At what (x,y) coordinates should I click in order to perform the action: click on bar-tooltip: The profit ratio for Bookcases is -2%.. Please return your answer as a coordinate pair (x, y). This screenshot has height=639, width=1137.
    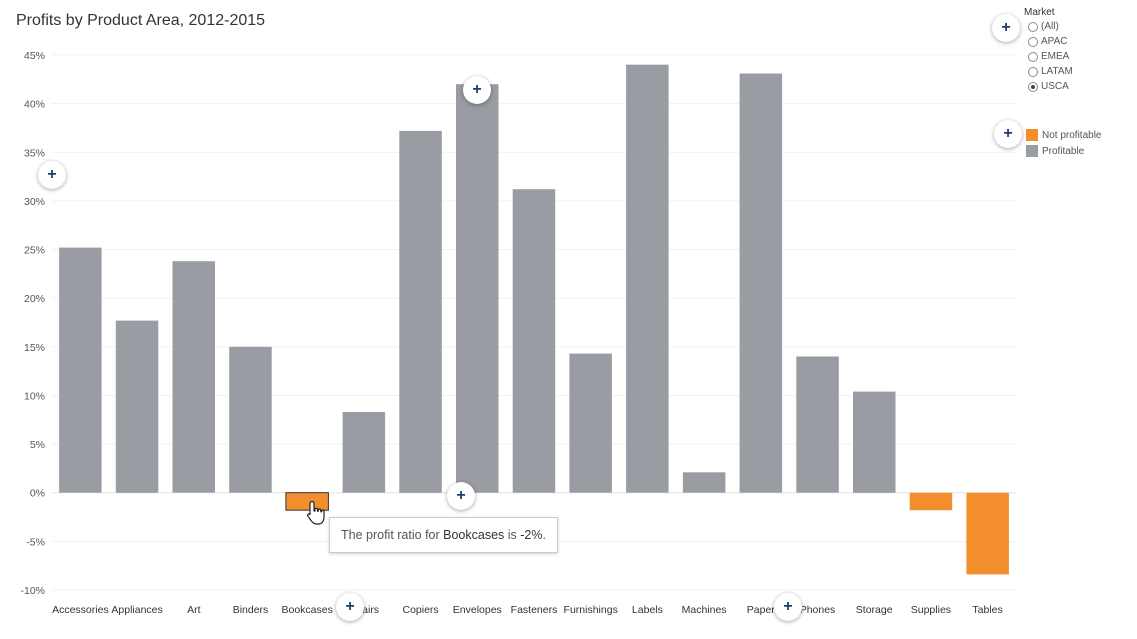
    Looking at the image, I should click on (443, 535).